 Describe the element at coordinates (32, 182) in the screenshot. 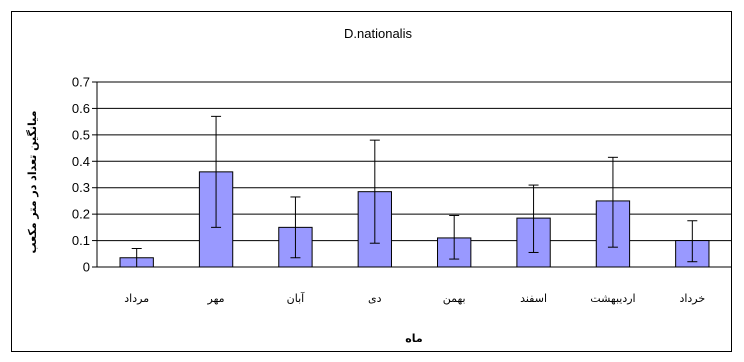

I see `y-axis-title: میانگین تعداد در متر مکعب` at that location.